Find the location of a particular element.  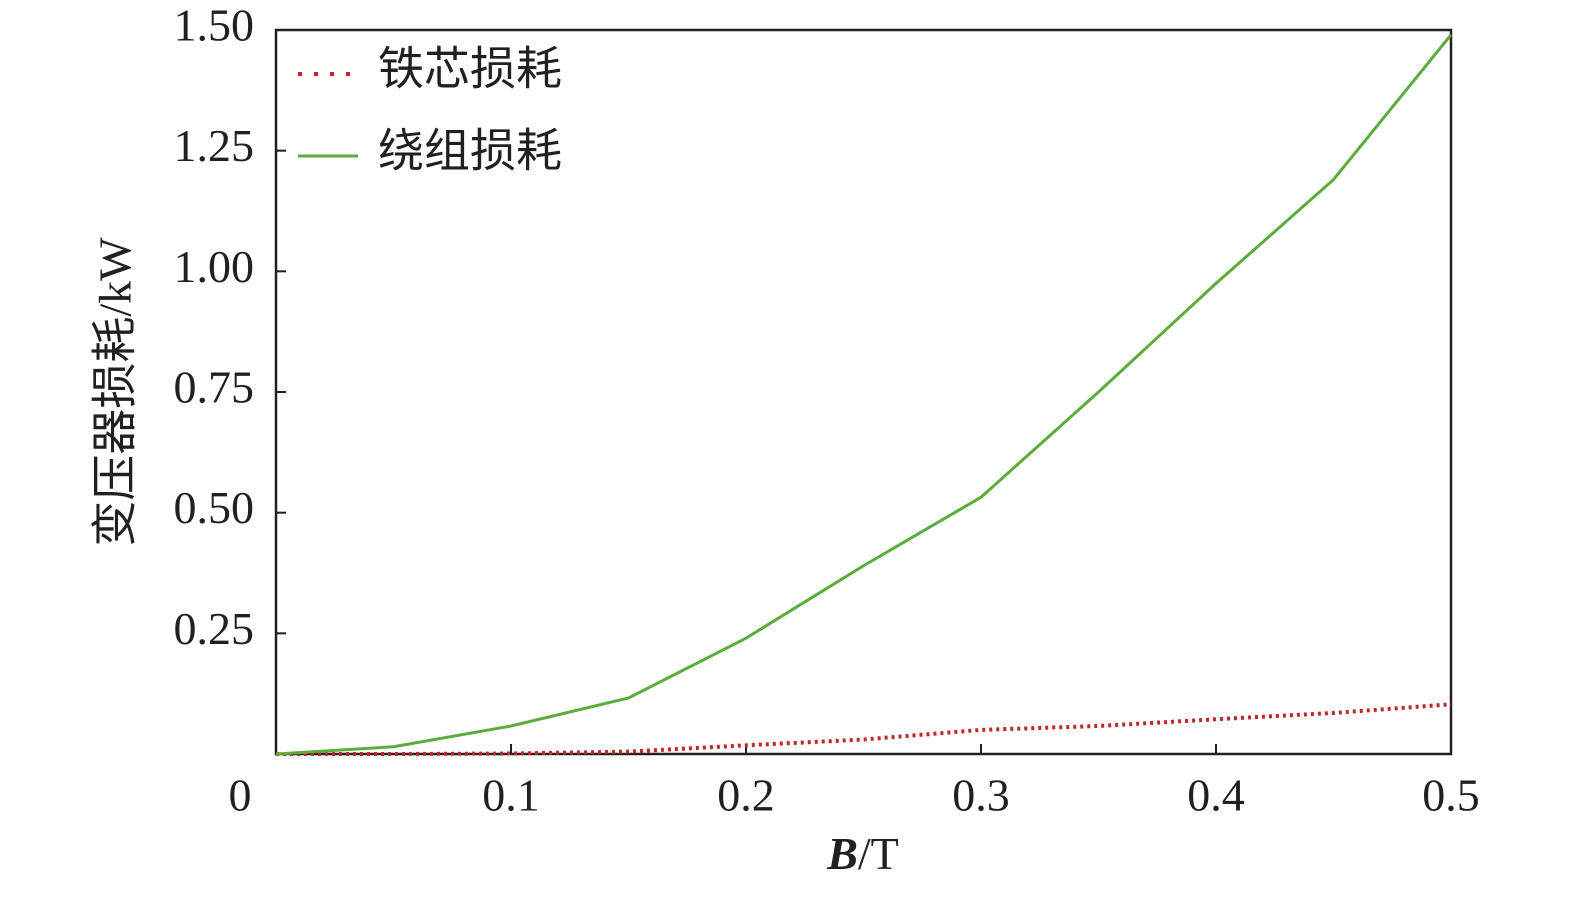

x-tick-label: 0.3 is located at coordinates (981, 795).